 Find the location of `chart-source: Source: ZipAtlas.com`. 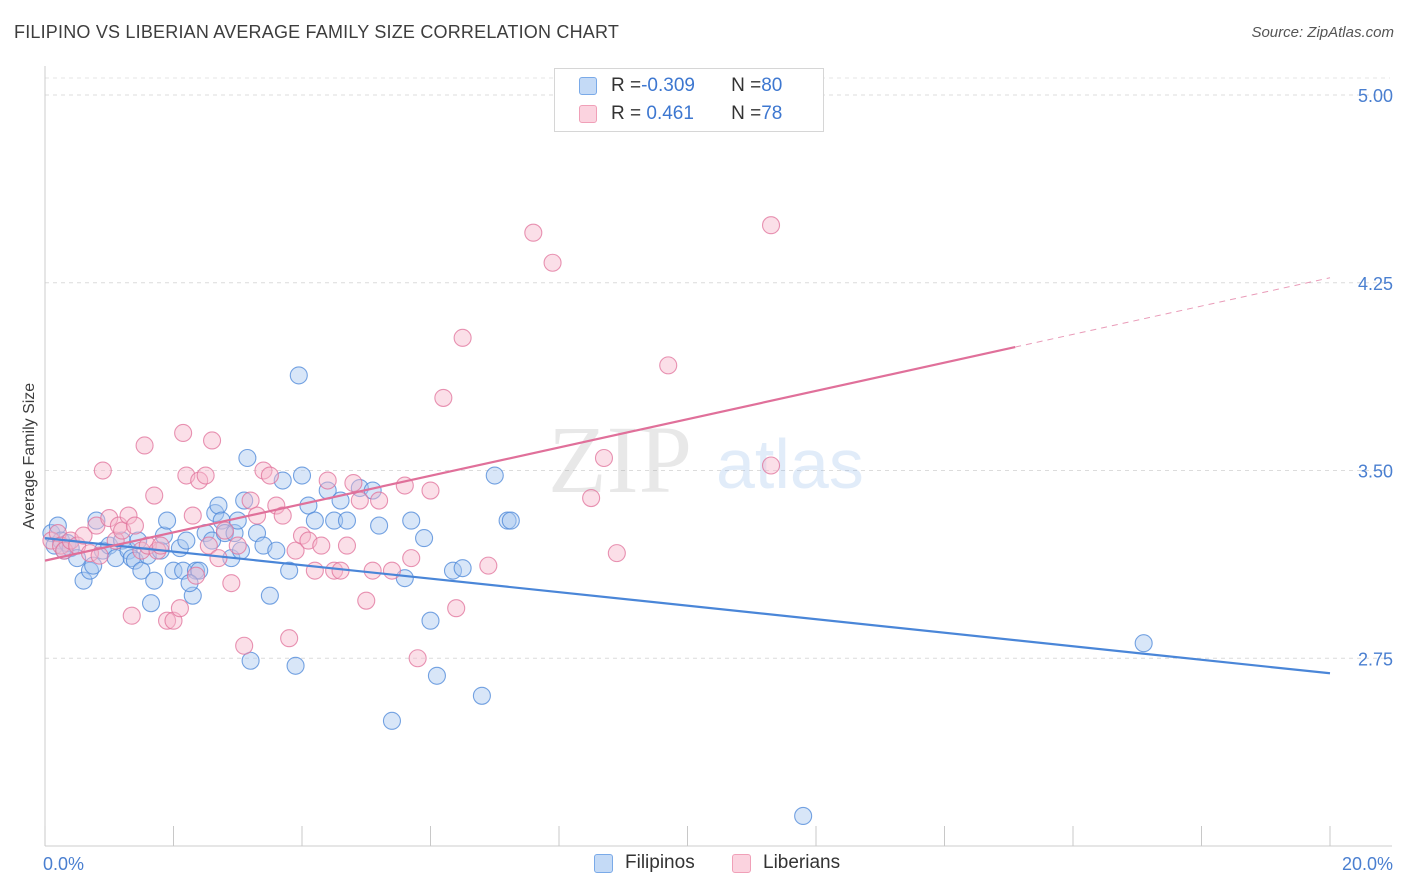

chart-source: Source: ZipAtlas.com is located at coordinates (1322, 32).